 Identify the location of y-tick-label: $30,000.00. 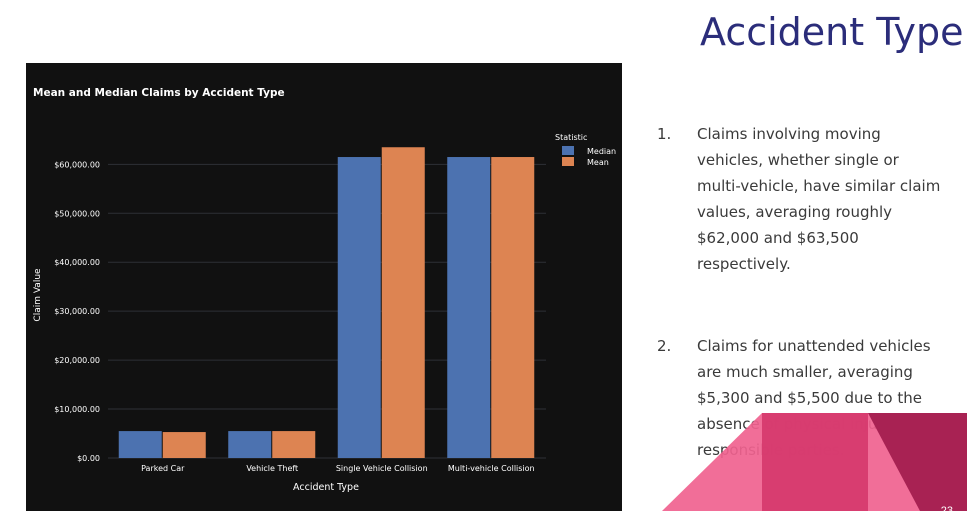
(77, 311).